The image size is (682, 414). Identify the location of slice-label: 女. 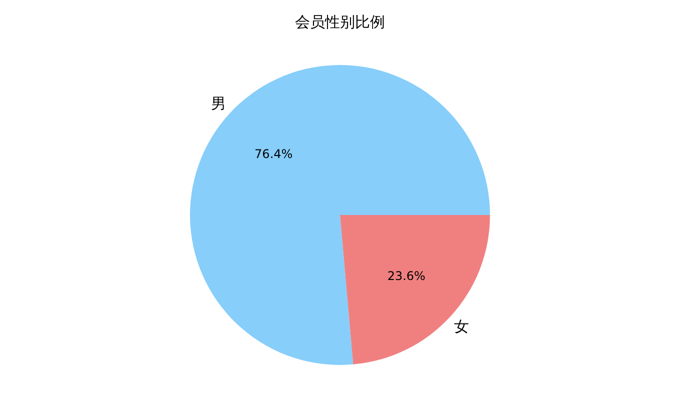
(462, 326).